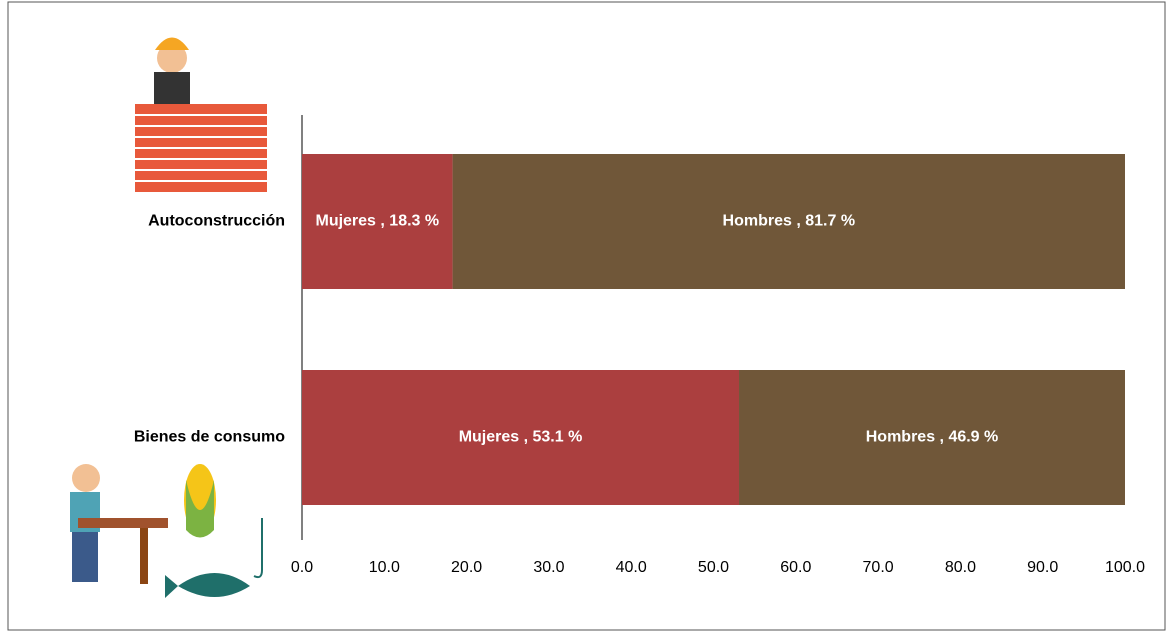  I want to click on x-tick-label: 20.0, so click(466, 567).